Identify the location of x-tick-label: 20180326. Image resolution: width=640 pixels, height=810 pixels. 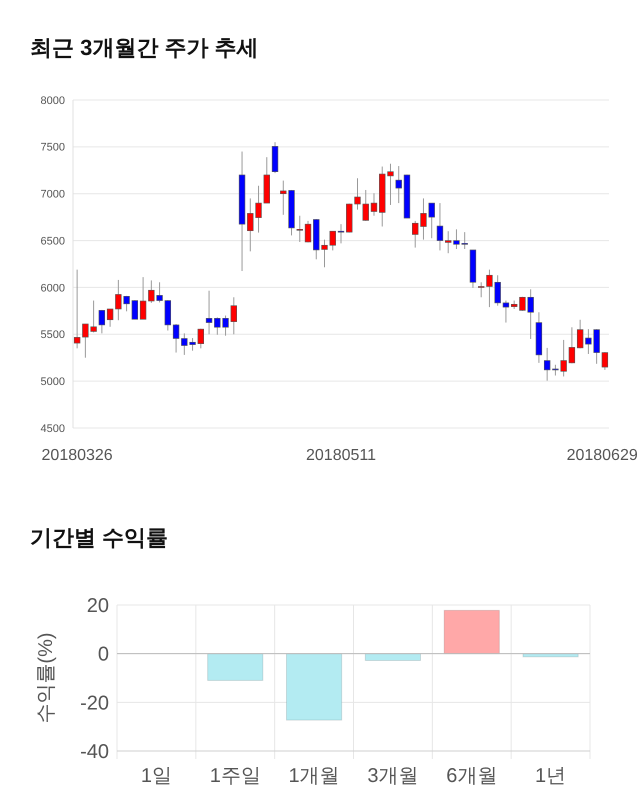
(77, 455).